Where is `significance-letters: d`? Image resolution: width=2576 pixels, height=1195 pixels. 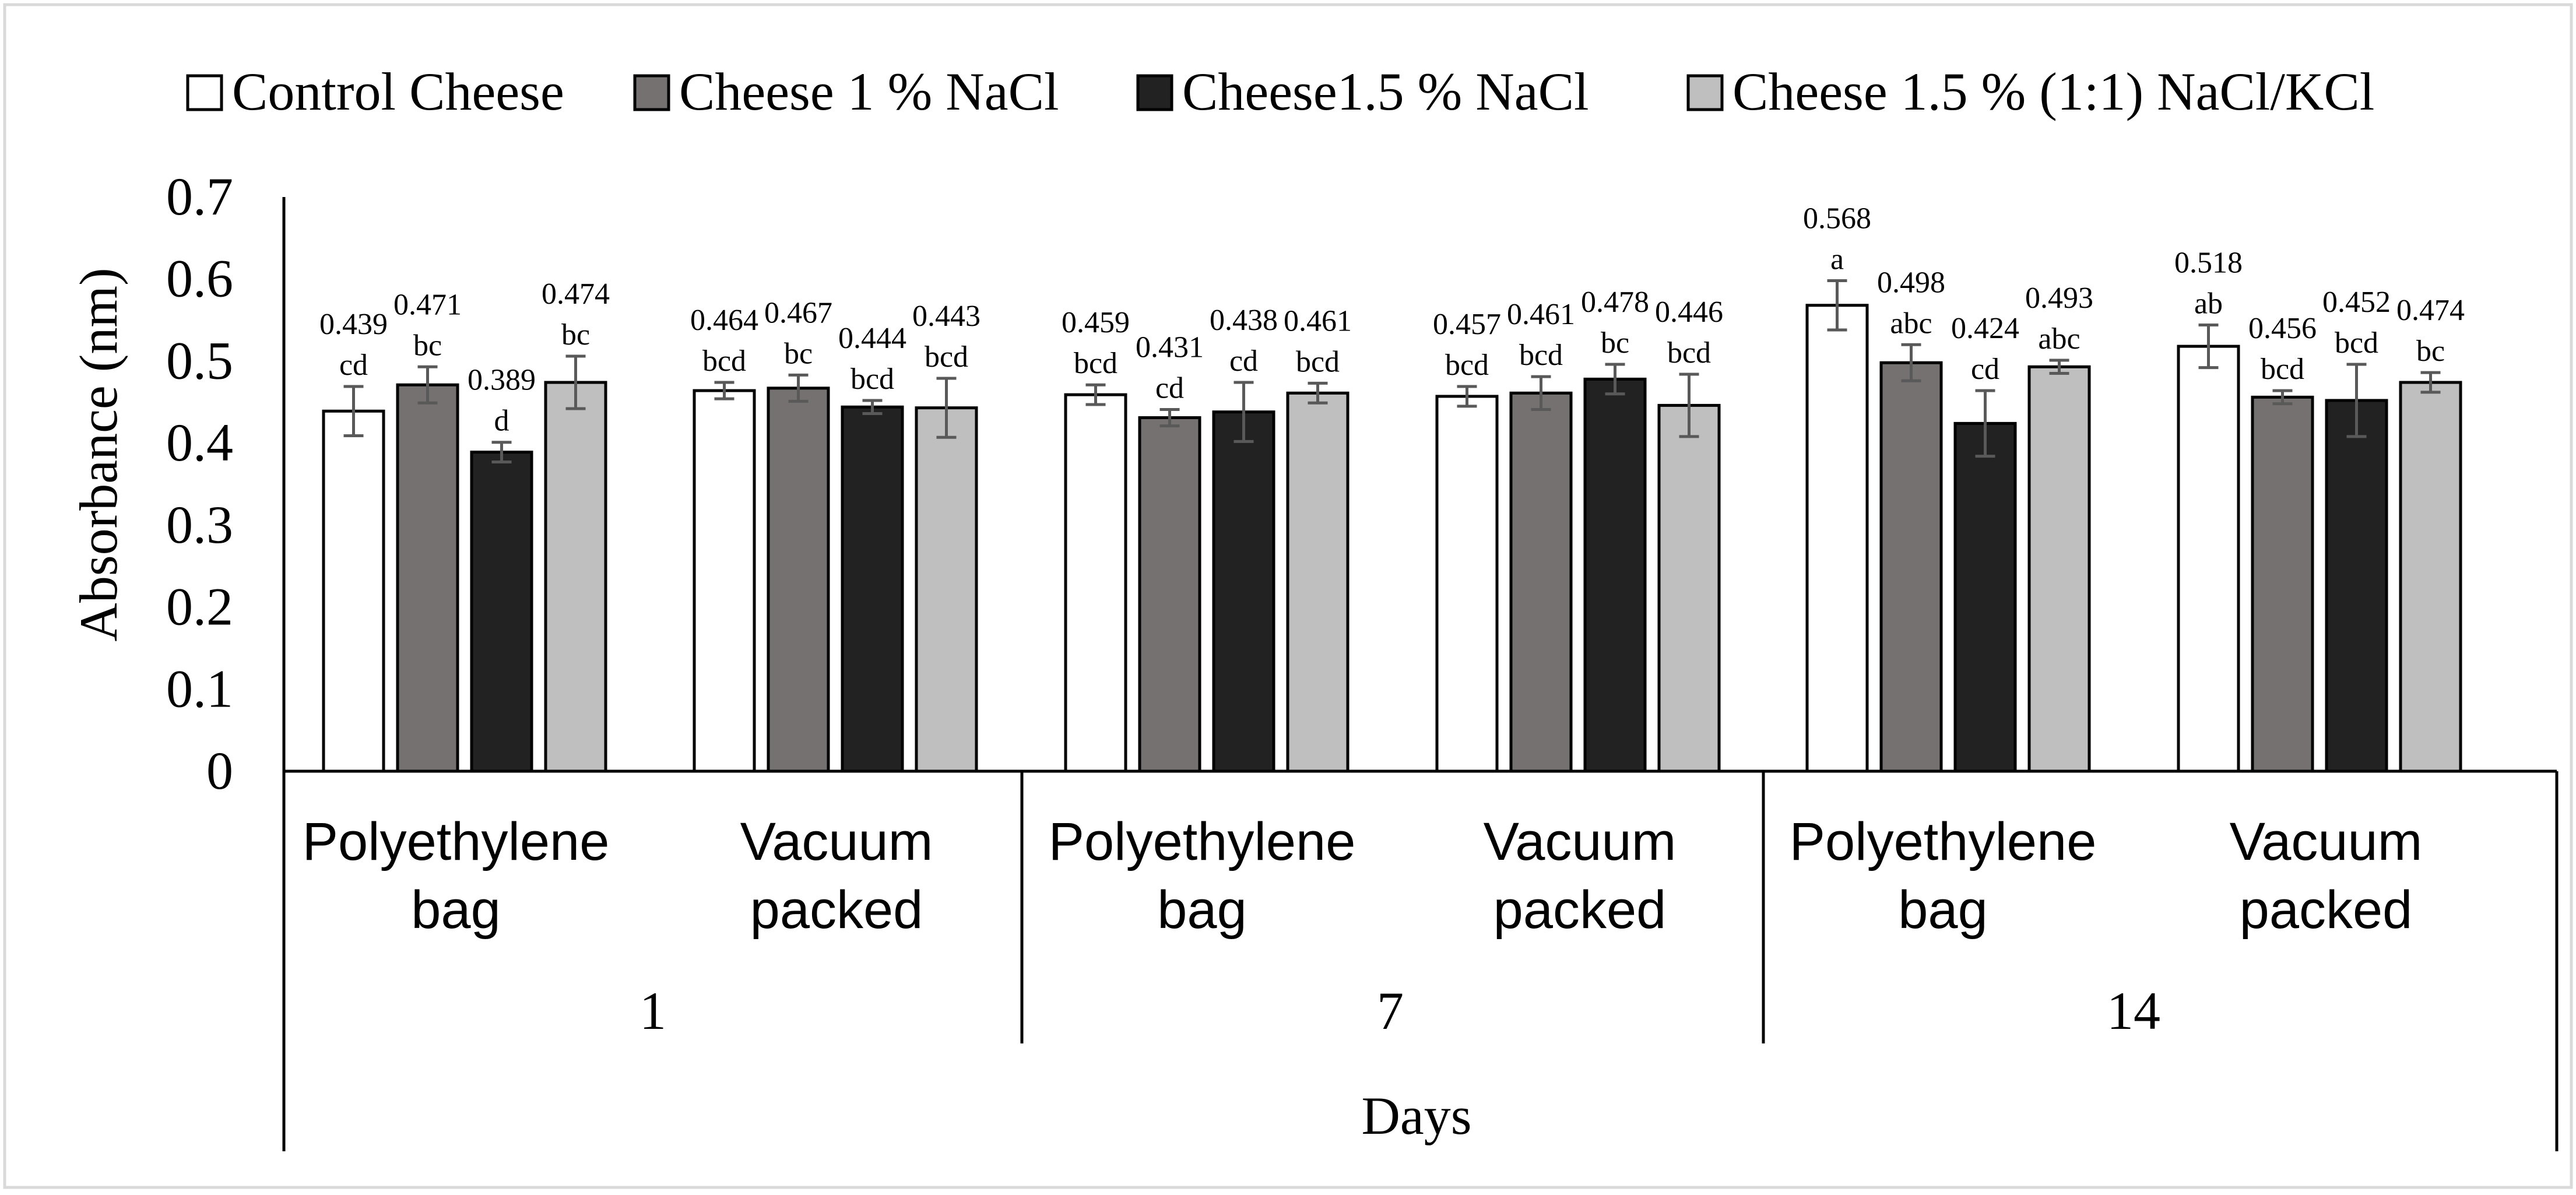
significance-letters: d is located at coordinates (501, 421).